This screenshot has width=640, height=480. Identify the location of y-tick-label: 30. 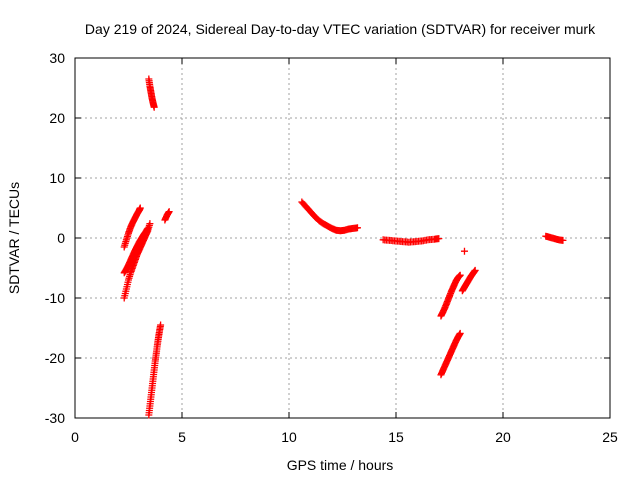
(57, 58).